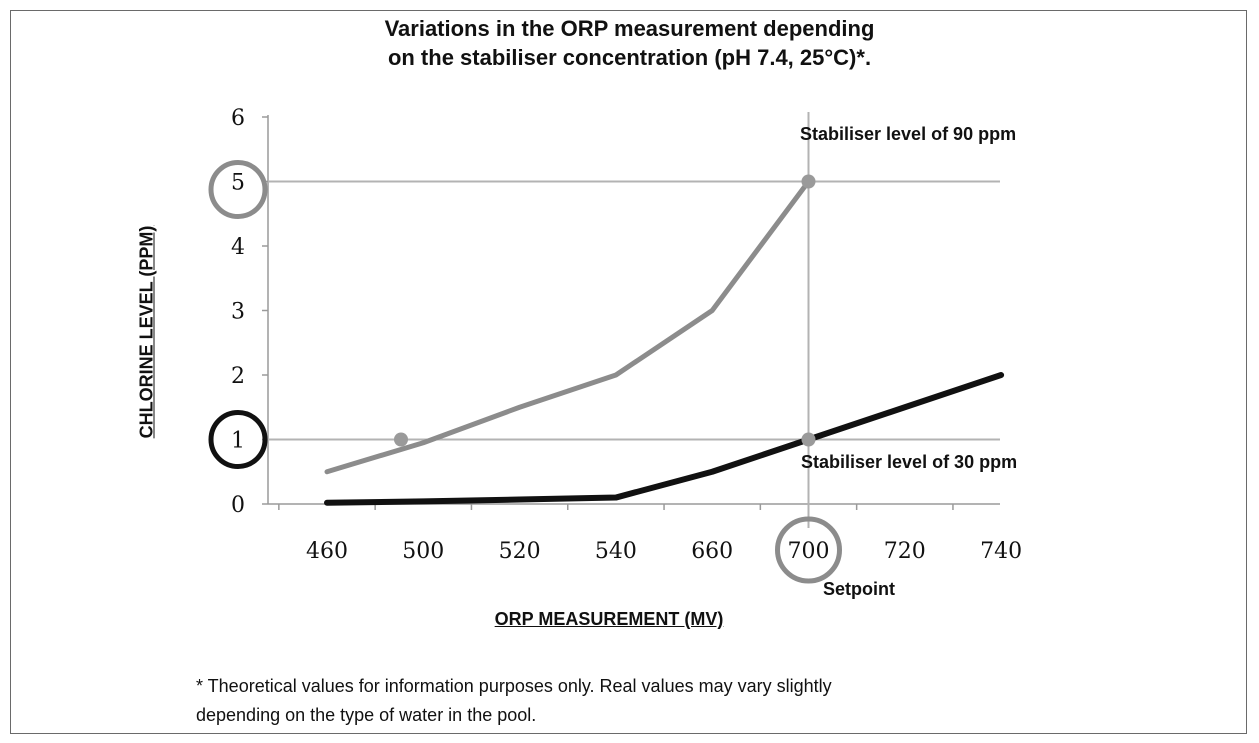 The height and width of the screenshot is (743, 1259). Describe the element at coordinates (808, 181) in the screenshot. I see `marker-90ppm-setpoint` at that location.